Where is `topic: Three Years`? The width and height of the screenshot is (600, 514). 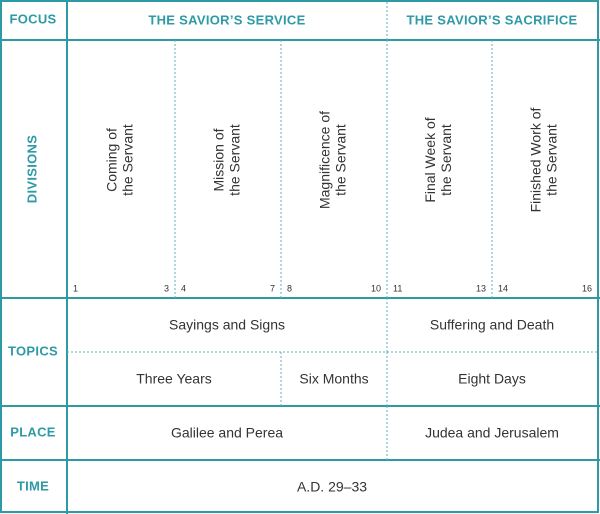
topic: Three Years is located at coordinates (174, 379).